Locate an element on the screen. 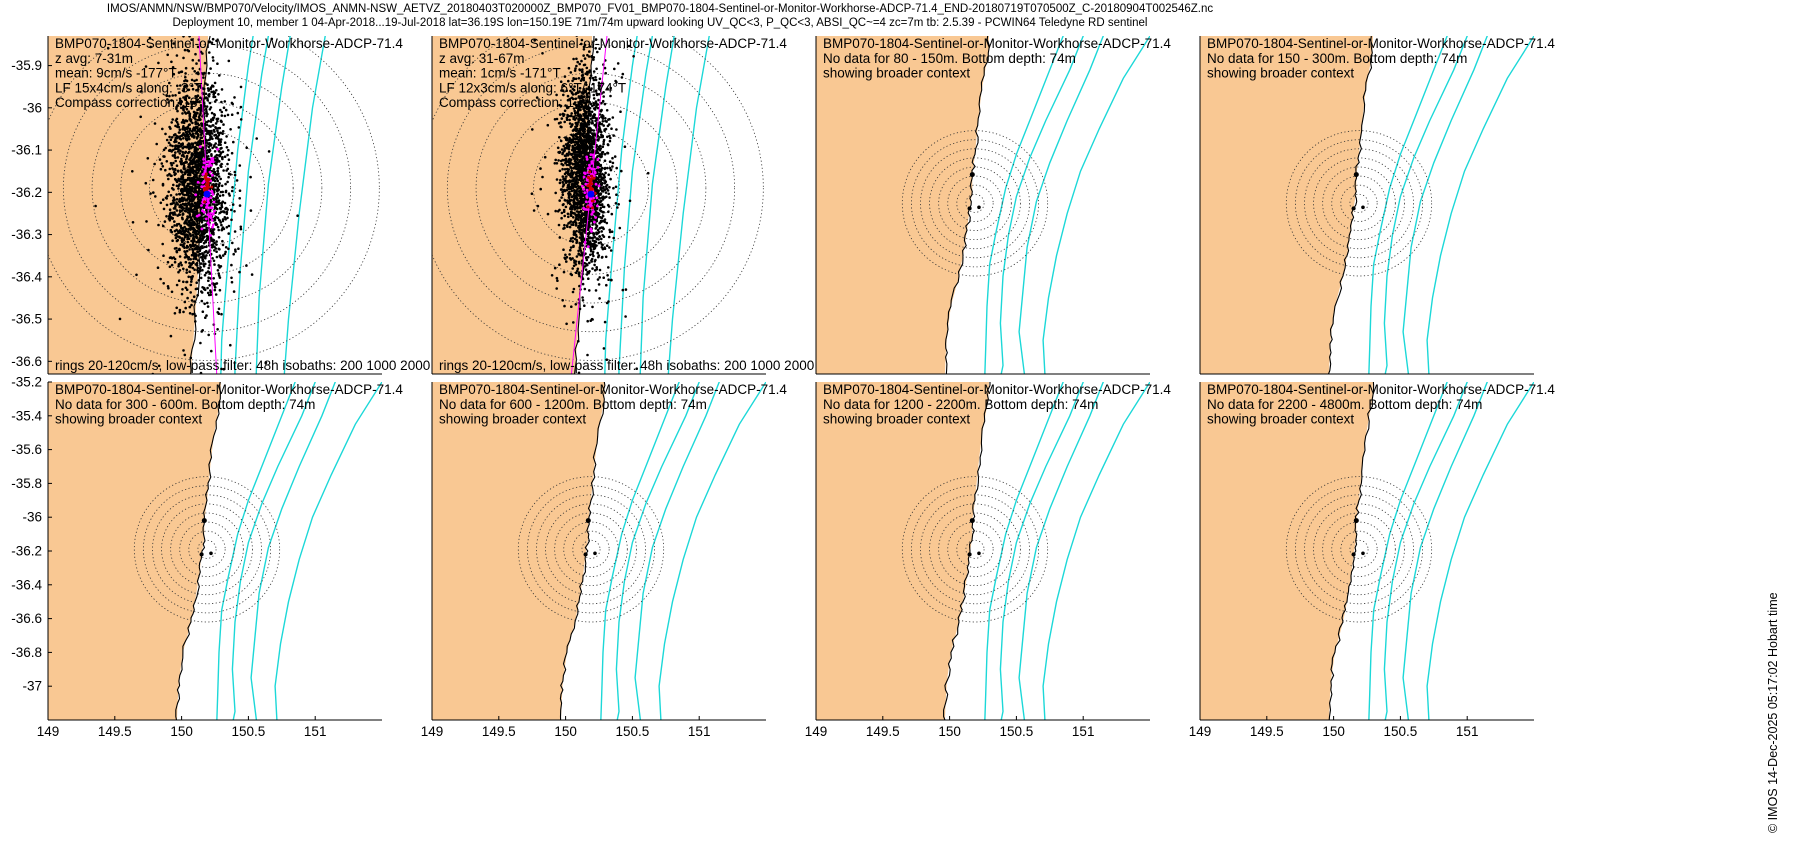  y-tick-label: -37 is located at coordinates (32, 686).